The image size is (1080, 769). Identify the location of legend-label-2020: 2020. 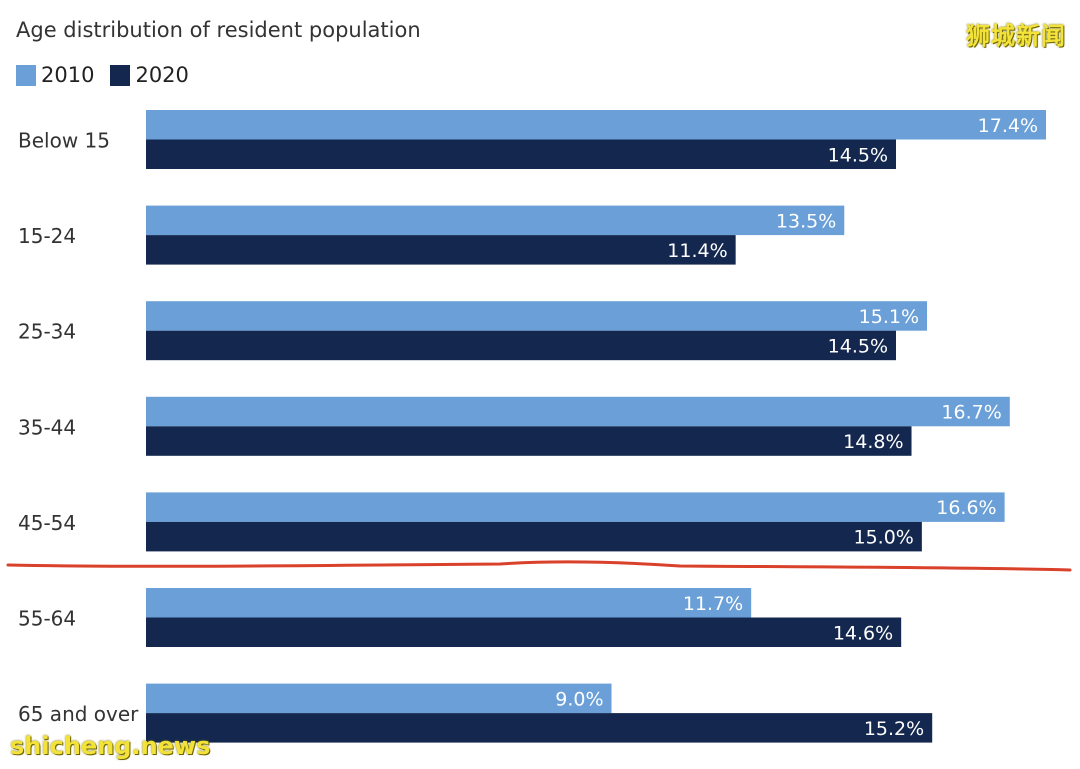
(162, 75).